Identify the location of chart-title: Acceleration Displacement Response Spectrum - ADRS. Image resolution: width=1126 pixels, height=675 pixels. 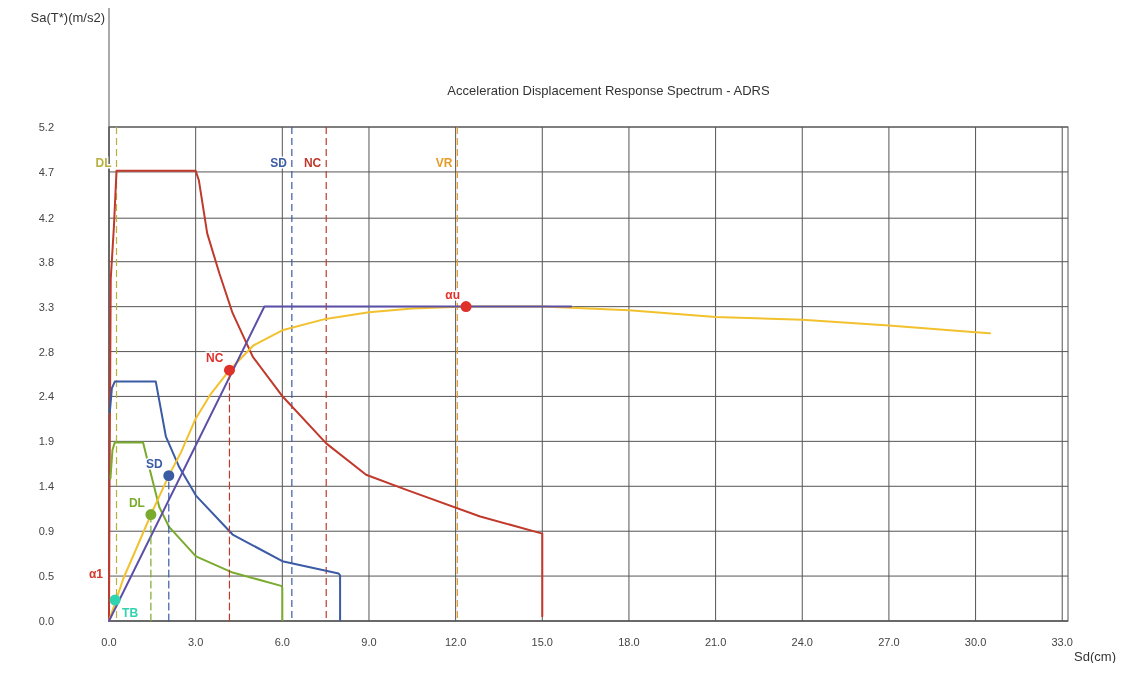
(608, 90).